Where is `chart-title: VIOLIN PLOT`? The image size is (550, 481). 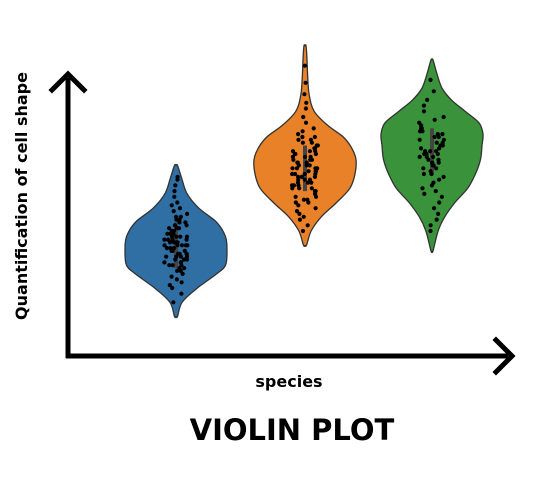 chart-title: VIOLIN PLOT is located at coordinates (292, 430).